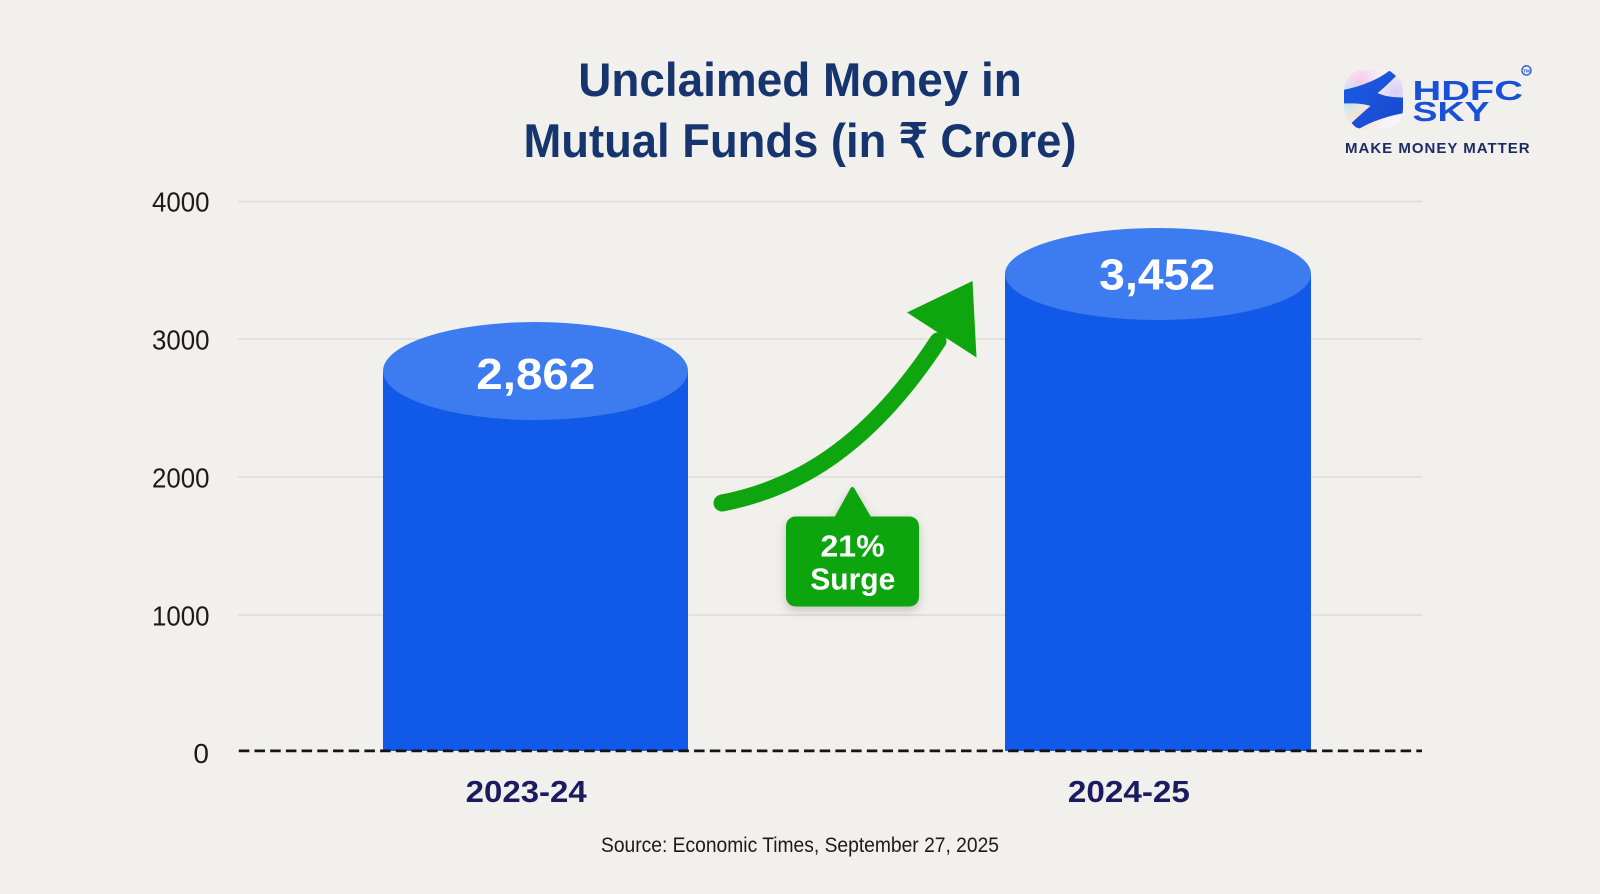 Image resolution: width=1600 pixels, height=894 pixels. Describe the element at coordinates (527, 791) in the screenshot. I see `svg-text: 2023-24` at that location.